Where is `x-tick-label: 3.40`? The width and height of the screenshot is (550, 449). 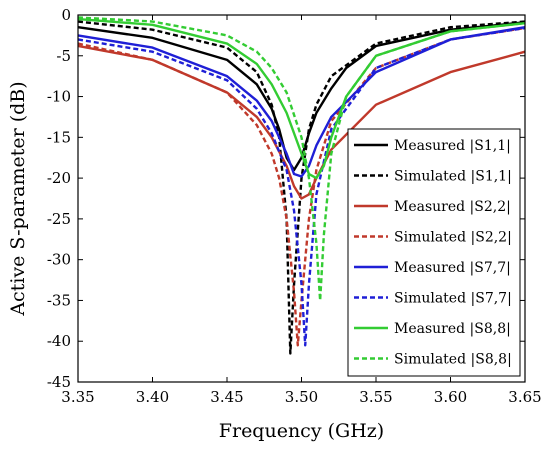
x-tick-label: 3.40 is located at coordinates (152, 397).